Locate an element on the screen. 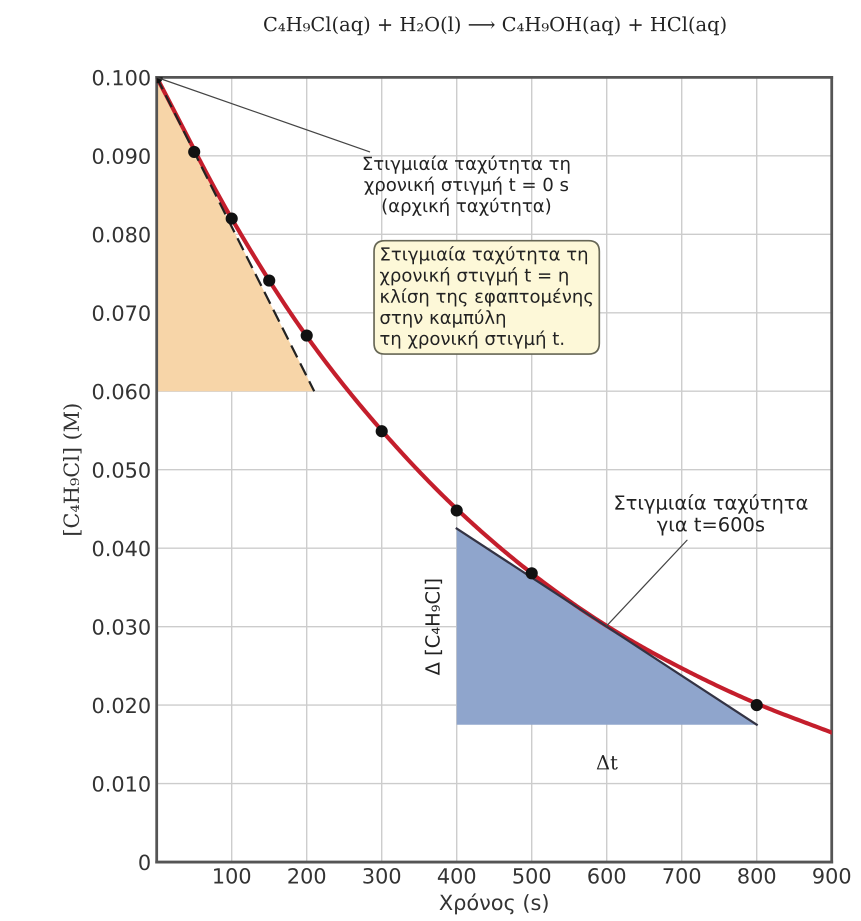  annotation: Στιγμιαία ταχύτητα τη χρονική στιγμή t = 0 s (αρχική ταχύτητα) is located at coordinates (467, 186).